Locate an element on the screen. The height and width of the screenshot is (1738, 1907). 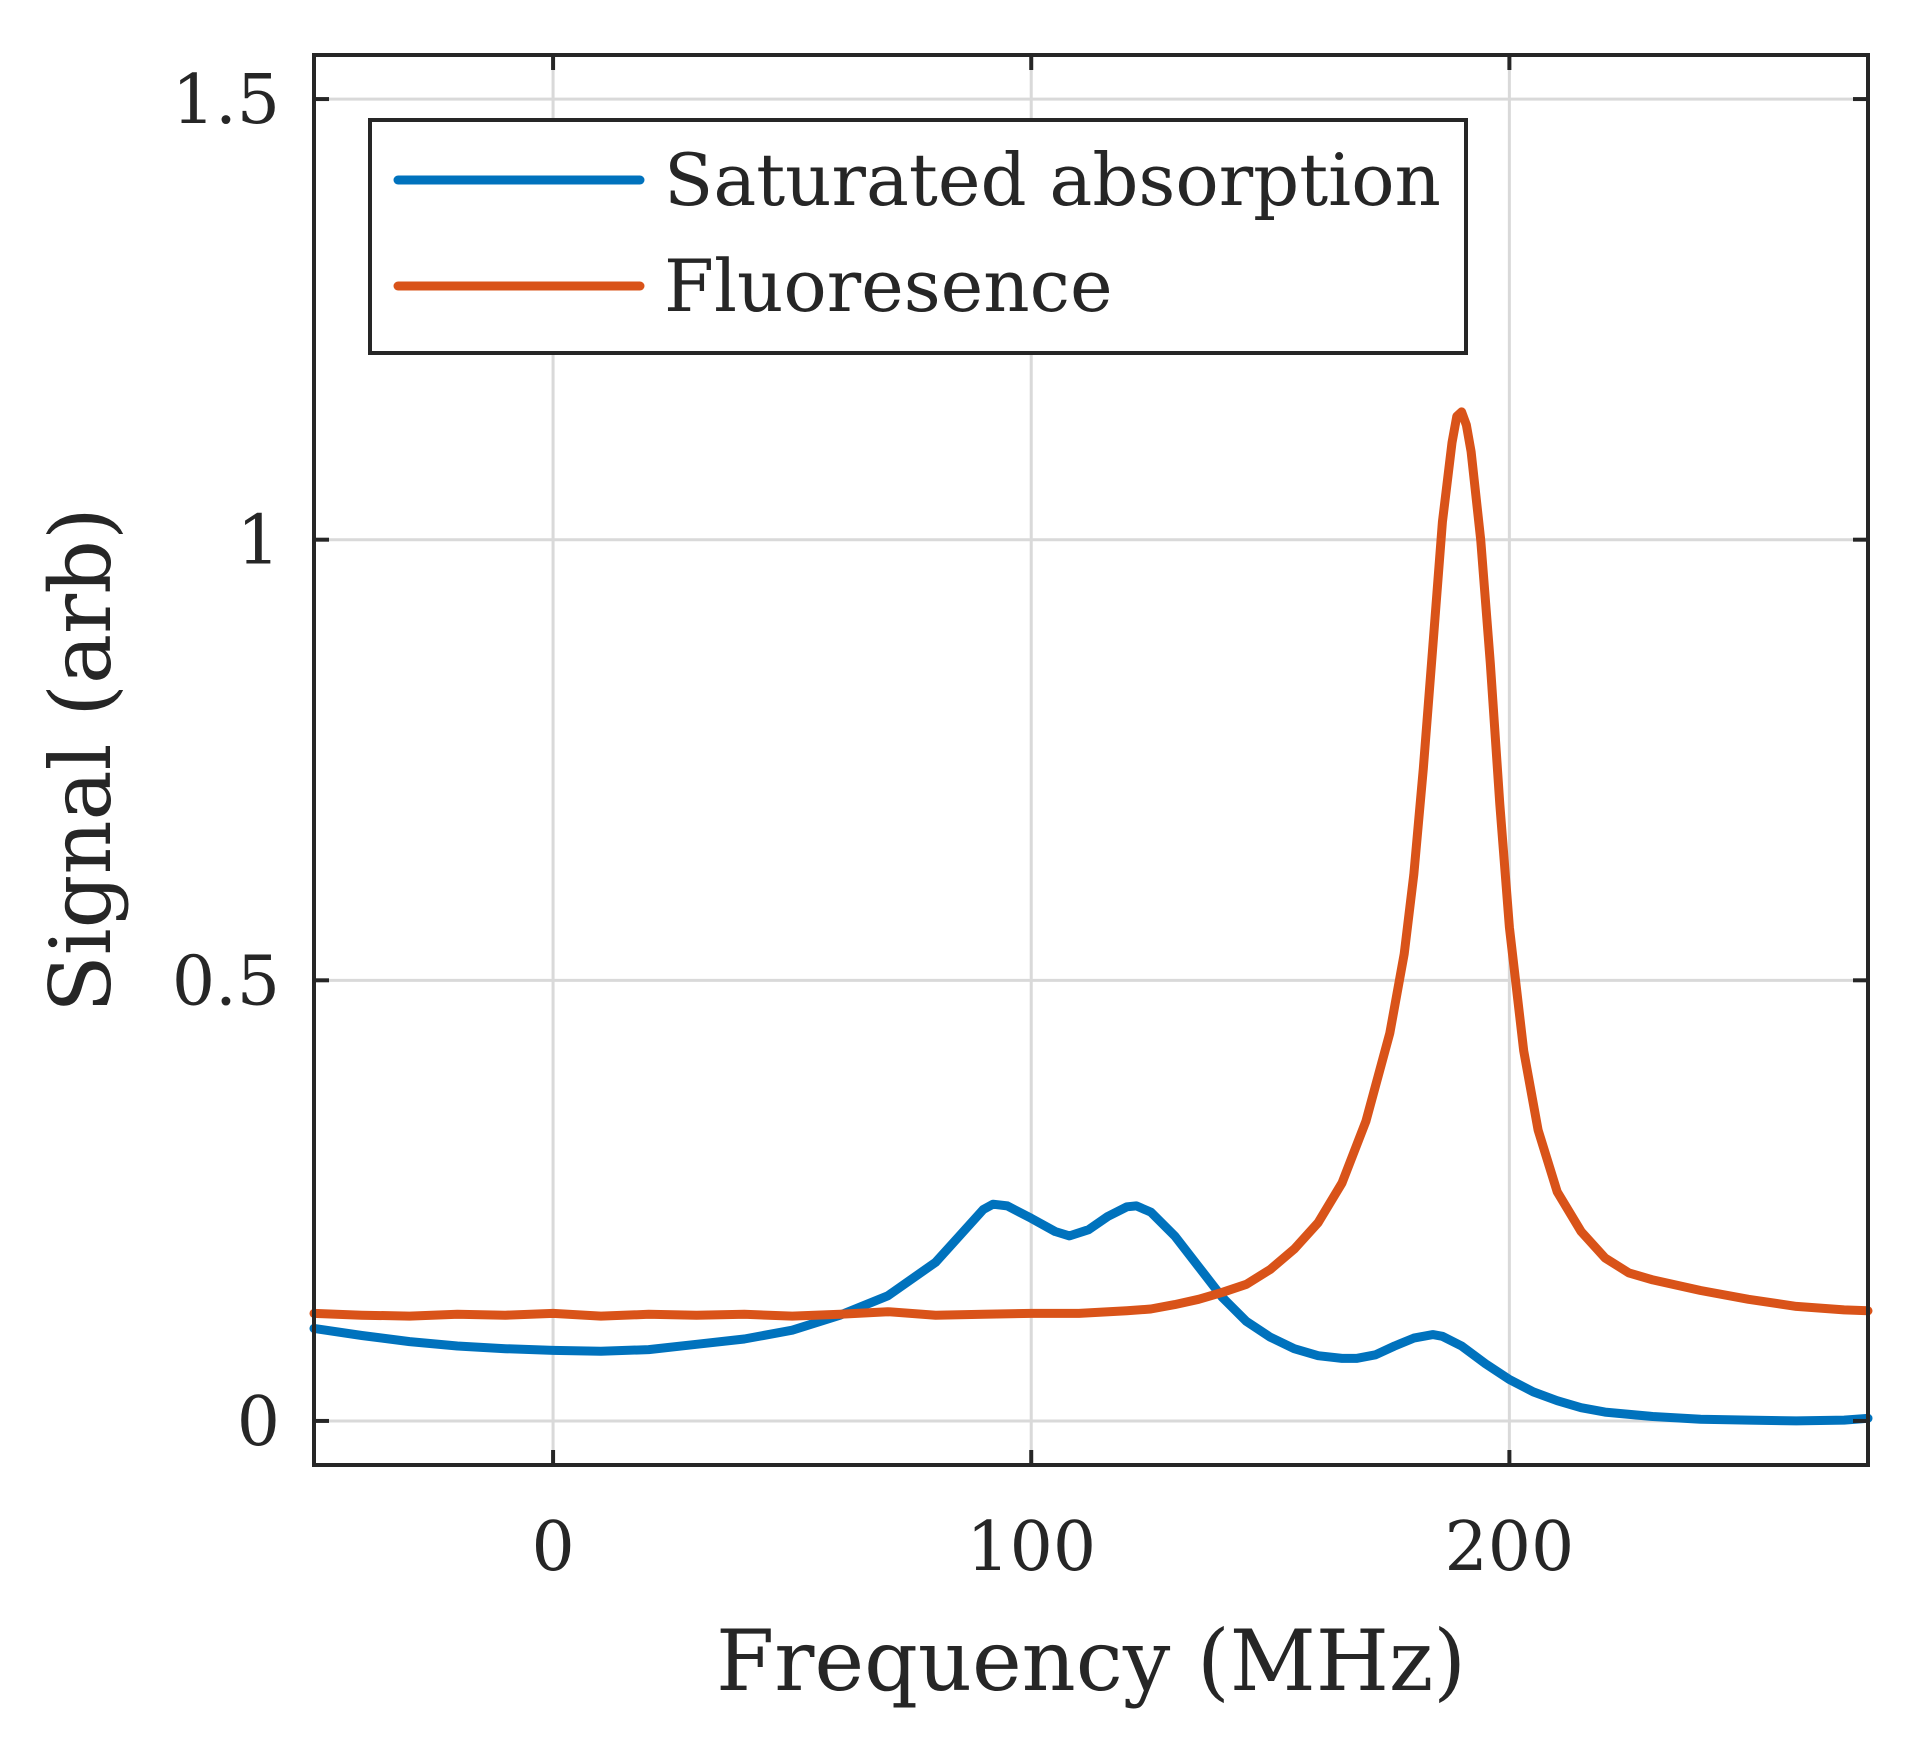
y-tick-label: 0.5 is located at coordinates (226, 981).